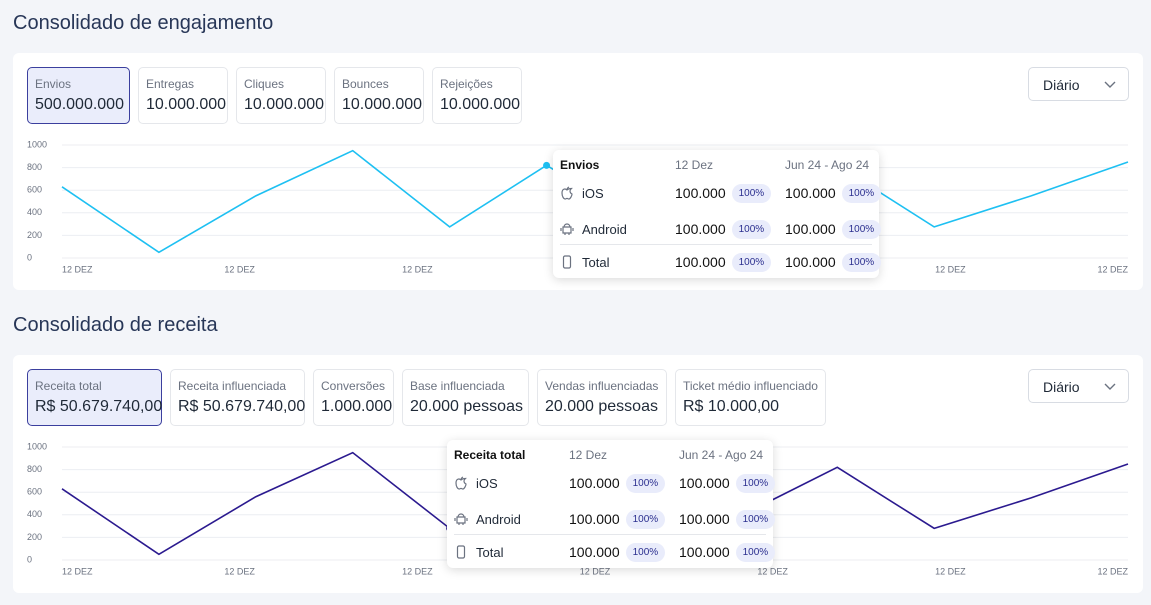 The image size is (1151, 605). I want to click on metric-label: Envios, so click(53, 84).